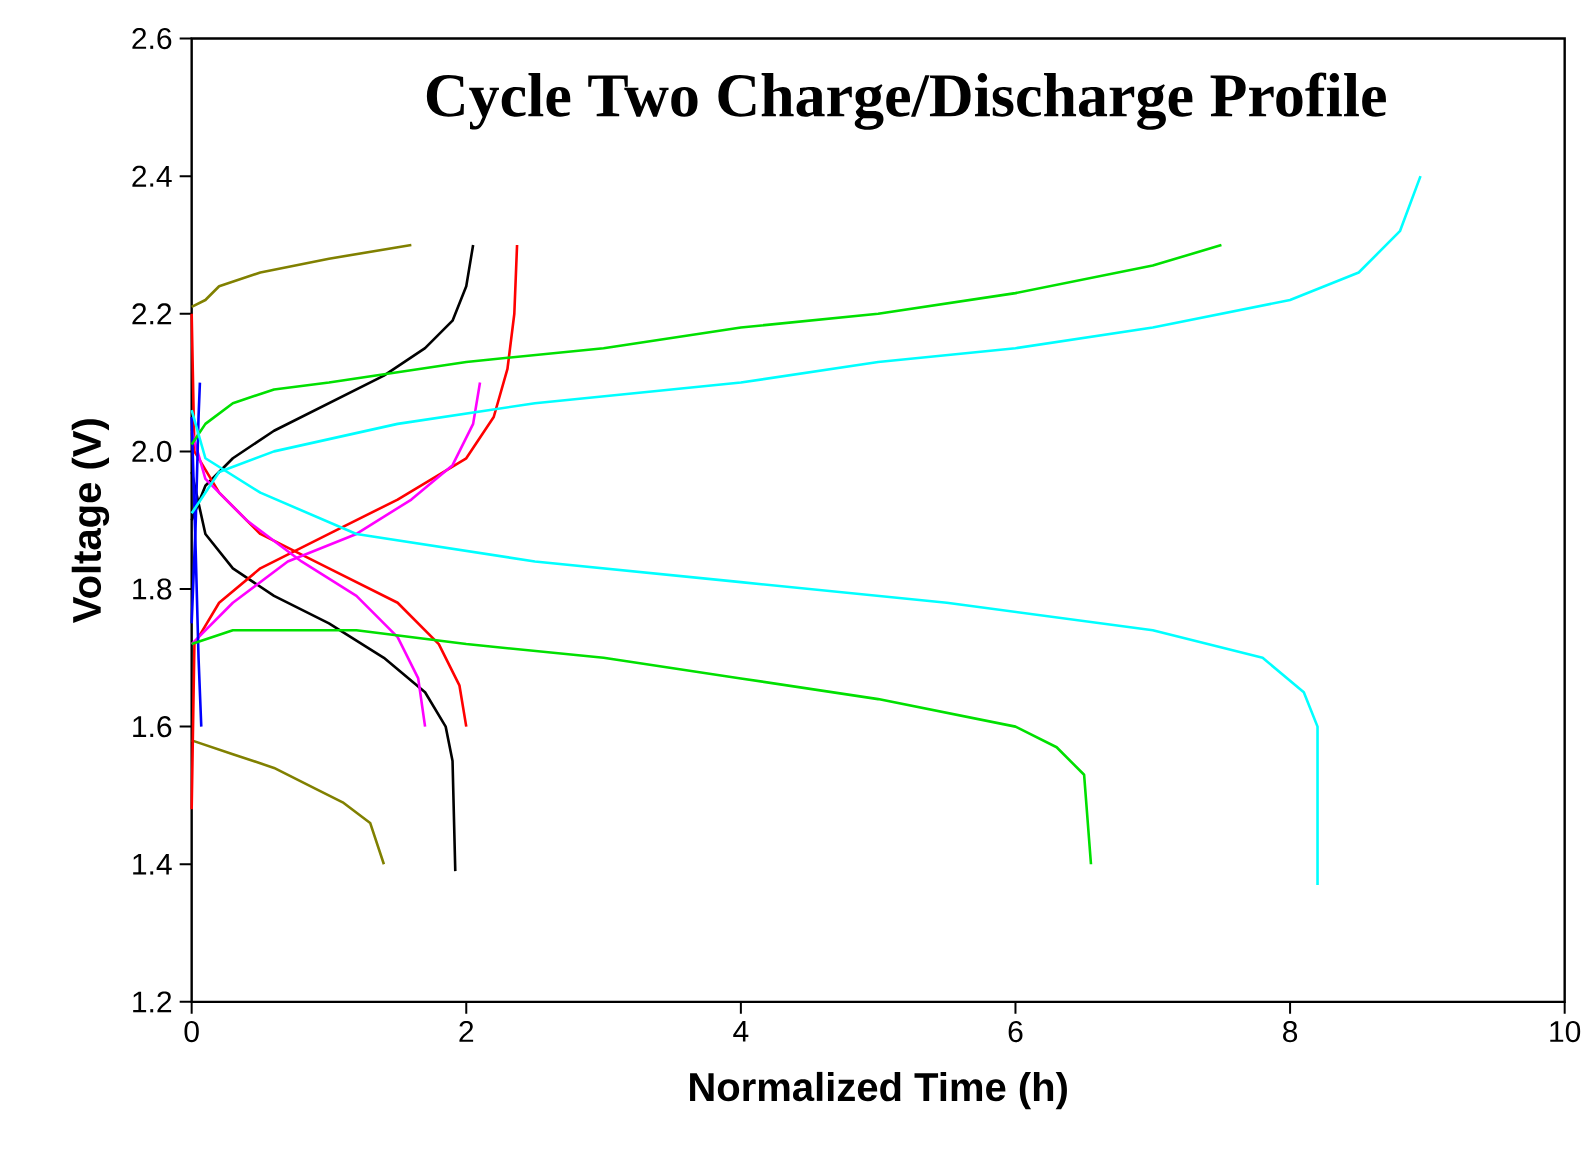  Describe the element at coordinates (906, 101) in the screenshot. I see `text: Cycle Two Charge/Discharge Profile` at that location.